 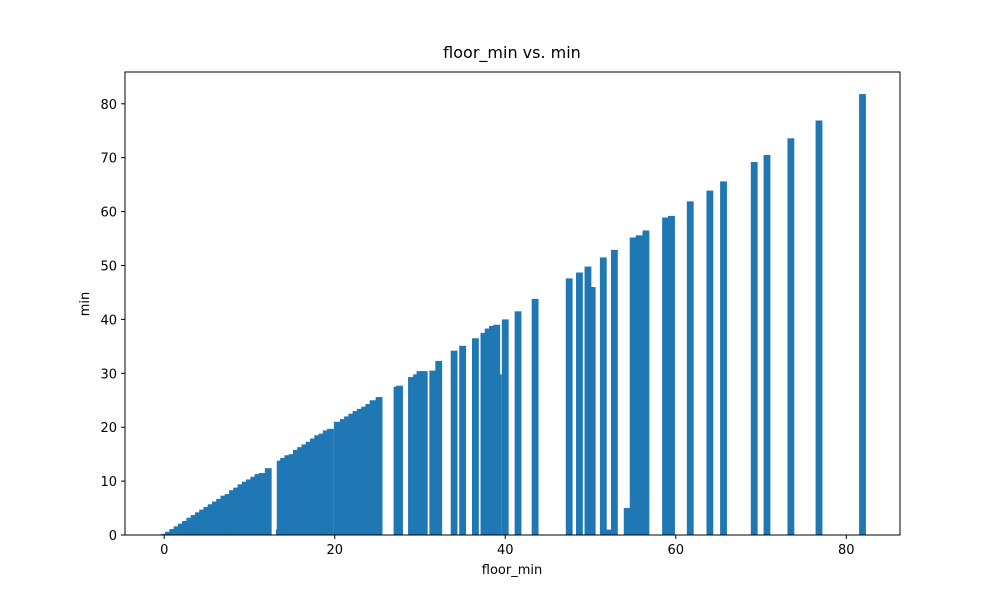 What do you see at coordinates (108, 374) in the screenshot?
I see `y-tick-label: 30` at bounding box center [108, 374].